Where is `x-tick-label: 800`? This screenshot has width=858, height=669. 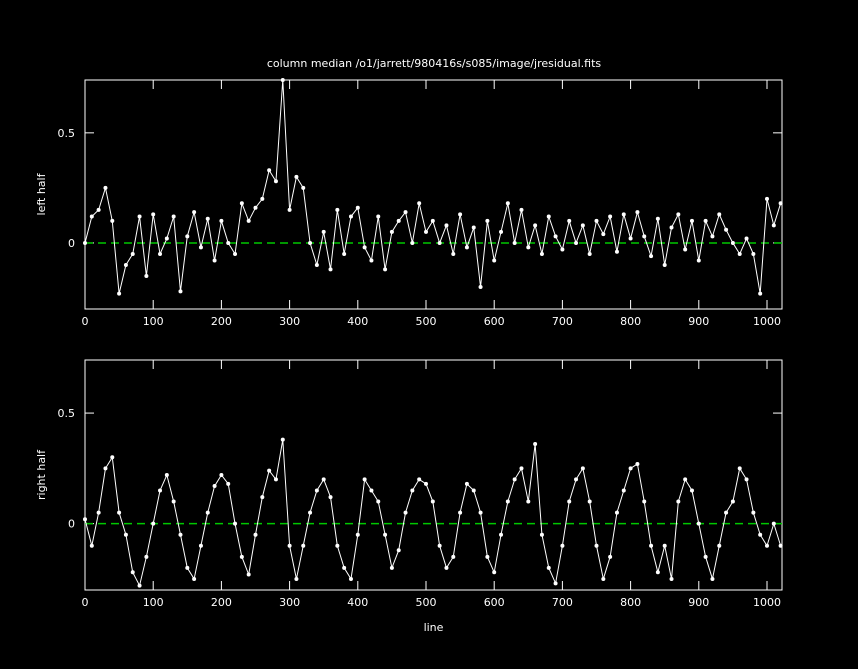
x-tick-label: 800 is located at coordinates (630, 602).